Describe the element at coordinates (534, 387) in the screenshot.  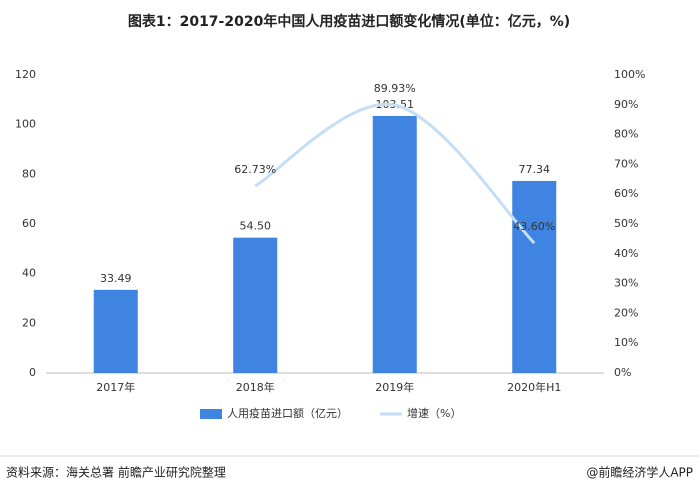
I see `x-tick-label: 2020年H1` at that location.